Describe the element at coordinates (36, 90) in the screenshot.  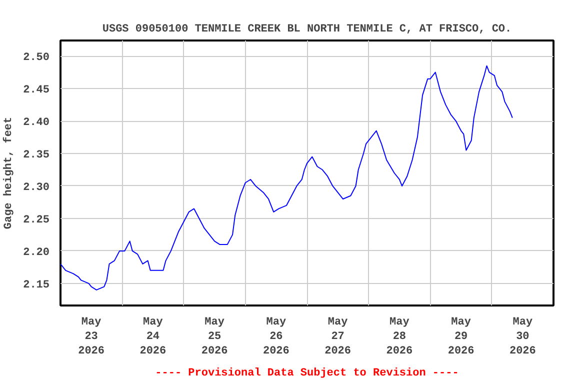
I see `y-tick-label: 2.45` at that location.